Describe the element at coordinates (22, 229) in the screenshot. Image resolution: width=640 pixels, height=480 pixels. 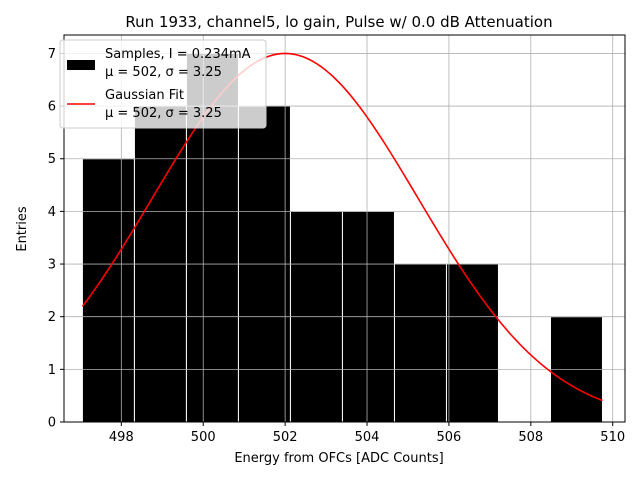
I see `y-axis-label: Entries` at that location.